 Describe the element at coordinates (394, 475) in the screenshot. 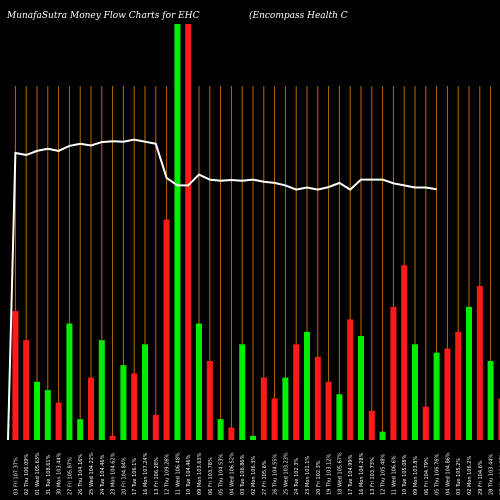

I see `x-tick-label: 11 Wed 106.6%` at that location.